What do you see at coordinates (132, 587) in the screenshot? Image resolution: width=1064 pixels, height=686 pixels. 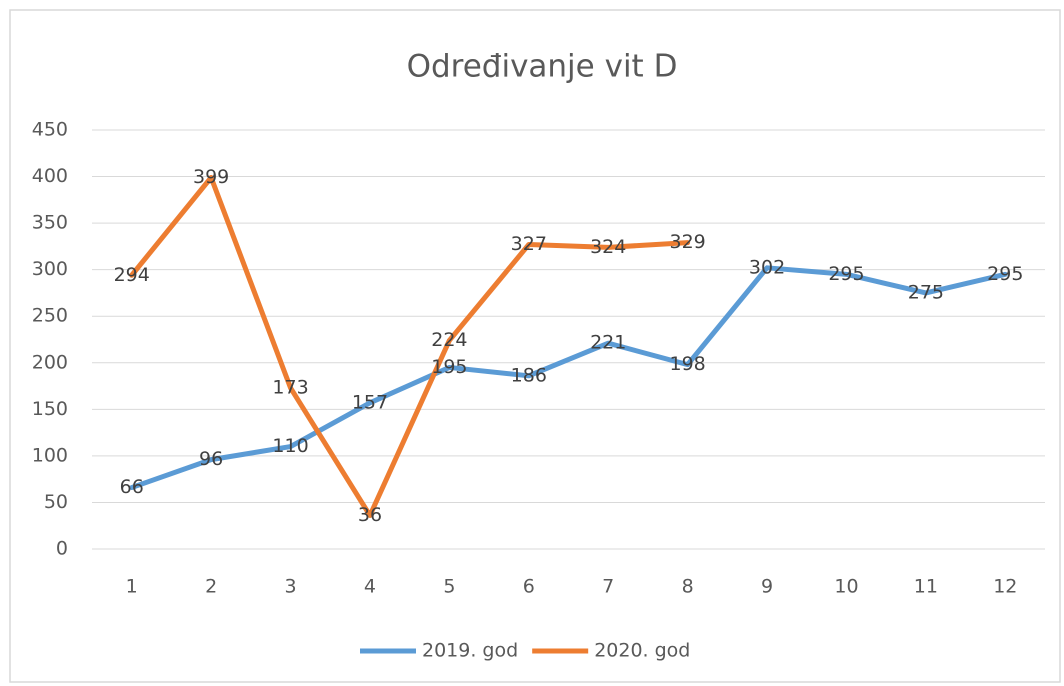 I see `x-tick-label: 1` at bounding box center [132, 587].